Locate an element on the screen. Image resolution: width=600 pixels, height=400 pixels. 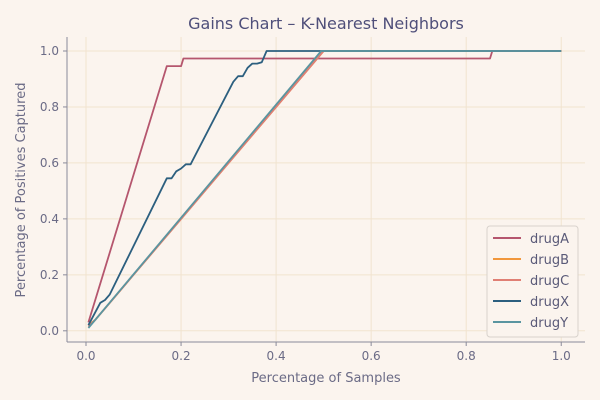
x-tick-label: 0.0 is located at coordinates (85, 356).